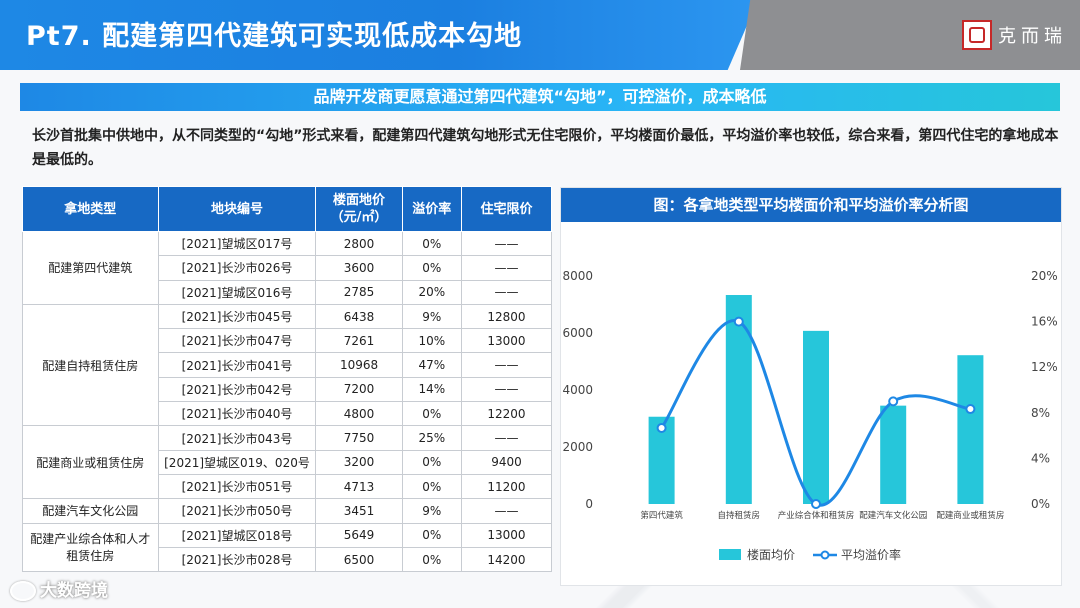  What do you see at coordinates (506, 559) in the screenshot?
I see `price-cap-cell: 14200` at bounding box center [506, 559].